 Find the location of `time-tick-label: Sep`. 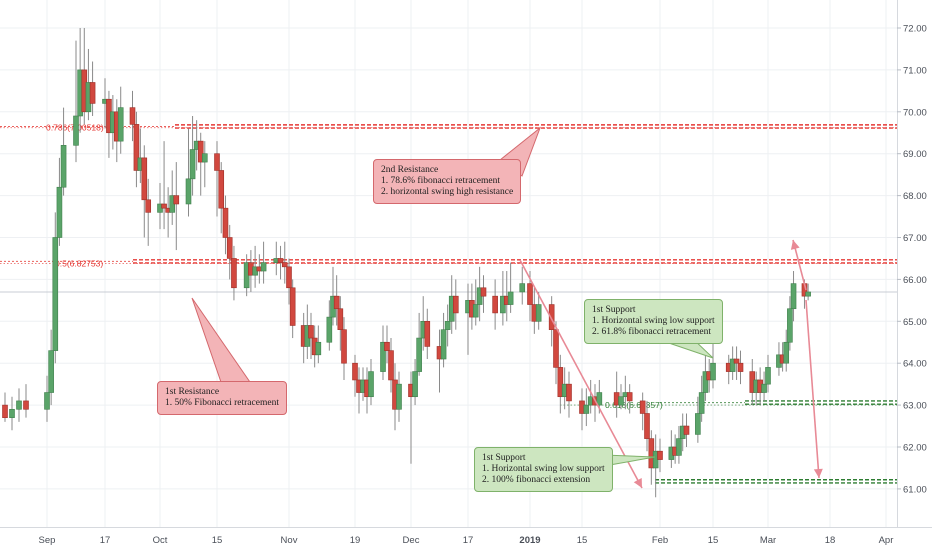

time-tick-label: Sep is located at coordinates (47, 540).